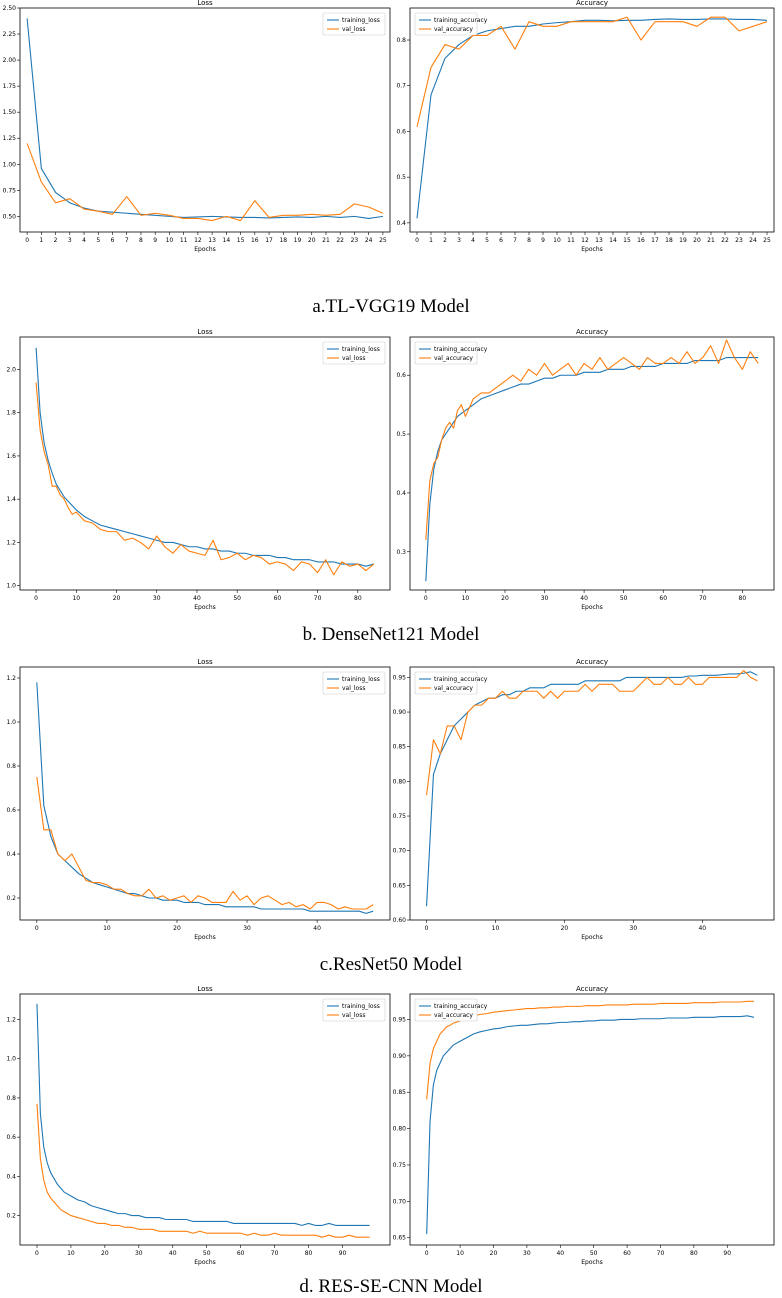  What do you see at coordinates (10, 164) in the screenshot?
I see `y-tick-label: 1.00` at bounding box center [10, 164].